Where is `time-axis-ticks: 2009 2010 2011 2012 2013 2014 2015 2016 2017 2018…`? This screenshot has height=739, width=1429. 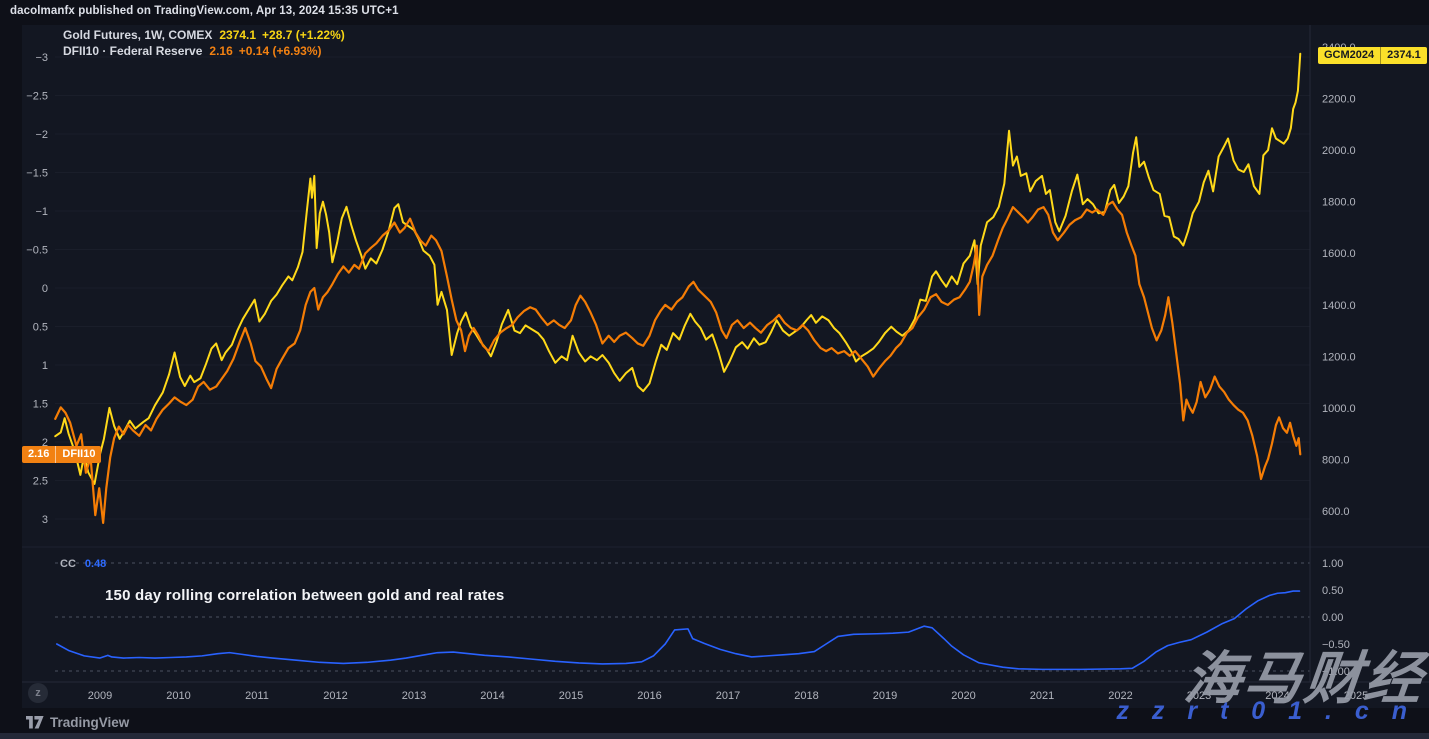 time-axis-ticks: 2009 2010 2011 2012 2013 2014 2015 2016 2017 2018… is located at coordinates (728, 696).